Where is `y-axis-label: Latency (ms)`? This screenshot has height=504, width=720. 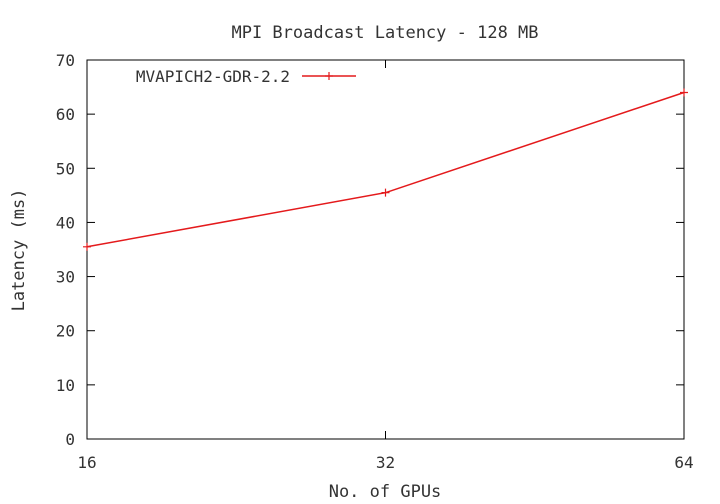 y-axis-label: Latency (ms) is located at coordinates (19, 250).